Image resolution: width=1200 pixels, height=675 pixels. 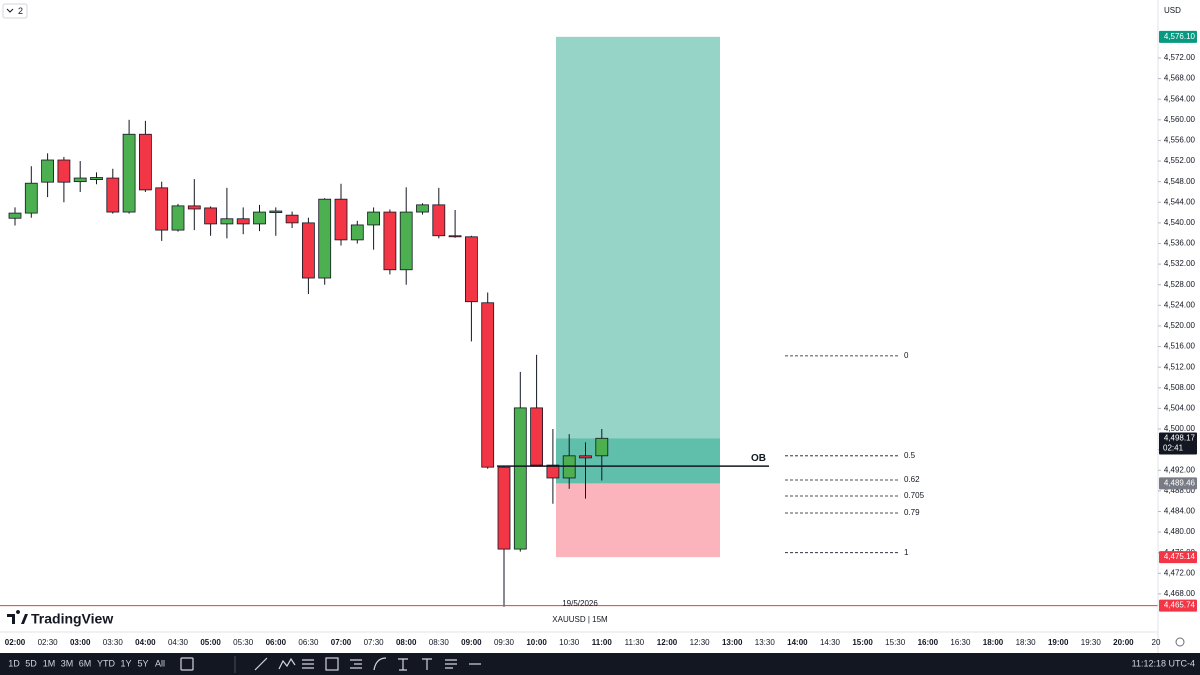 What do you see at coordinates (356, 664) in the screenshot?
I see `position-icon` at bounding box center [356, 664].